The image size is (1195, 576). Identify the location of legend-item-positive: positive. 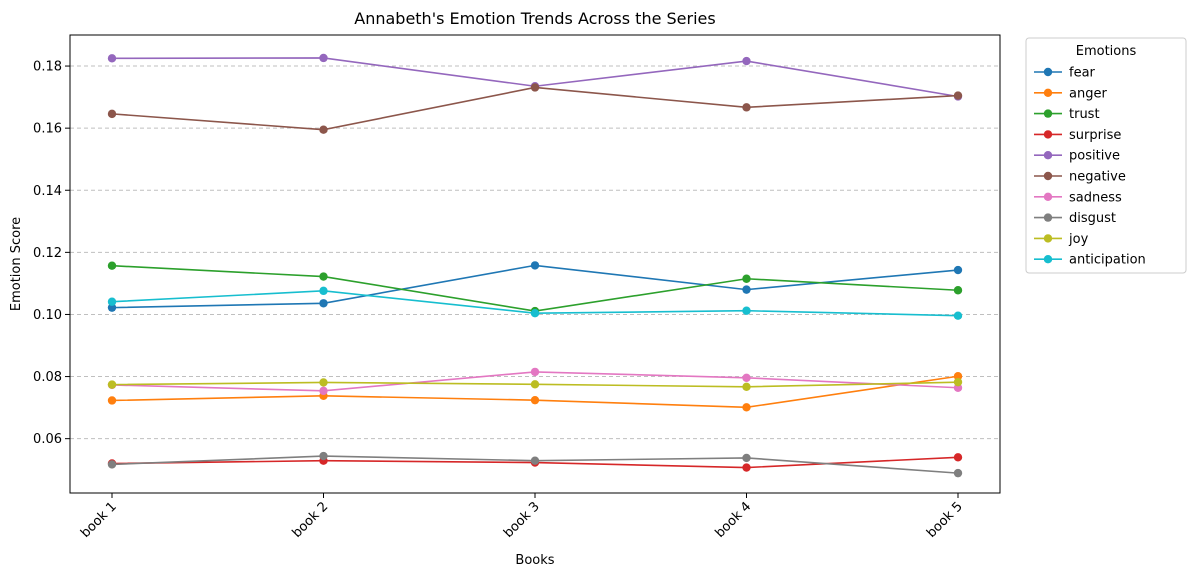
(1077, 156).